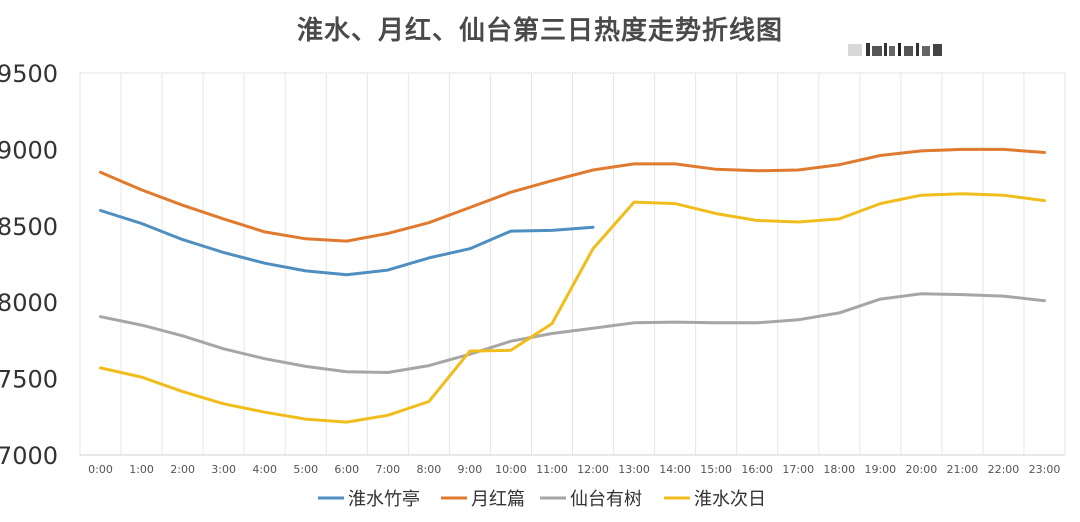 Image resolution: width=1080 pixels, height=522 pixels. What do you see at coordinates (429, 469) in the screenshot?
I see `x-tick-label: 8:00` at bounding box center [429, 469].